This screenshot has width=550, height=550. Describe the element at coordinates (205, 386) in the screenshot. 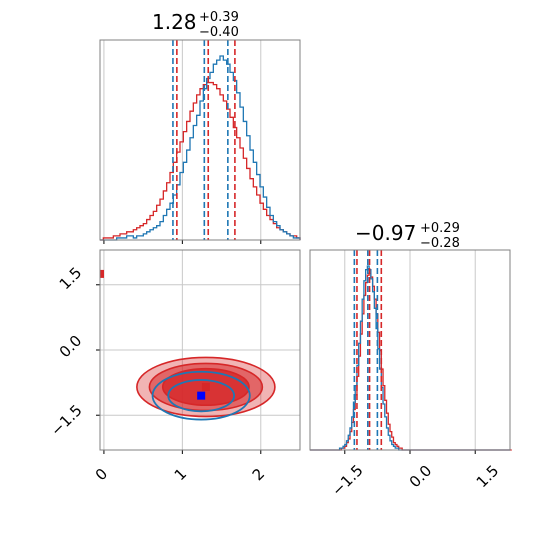

I see `red-median-marker` at that location.